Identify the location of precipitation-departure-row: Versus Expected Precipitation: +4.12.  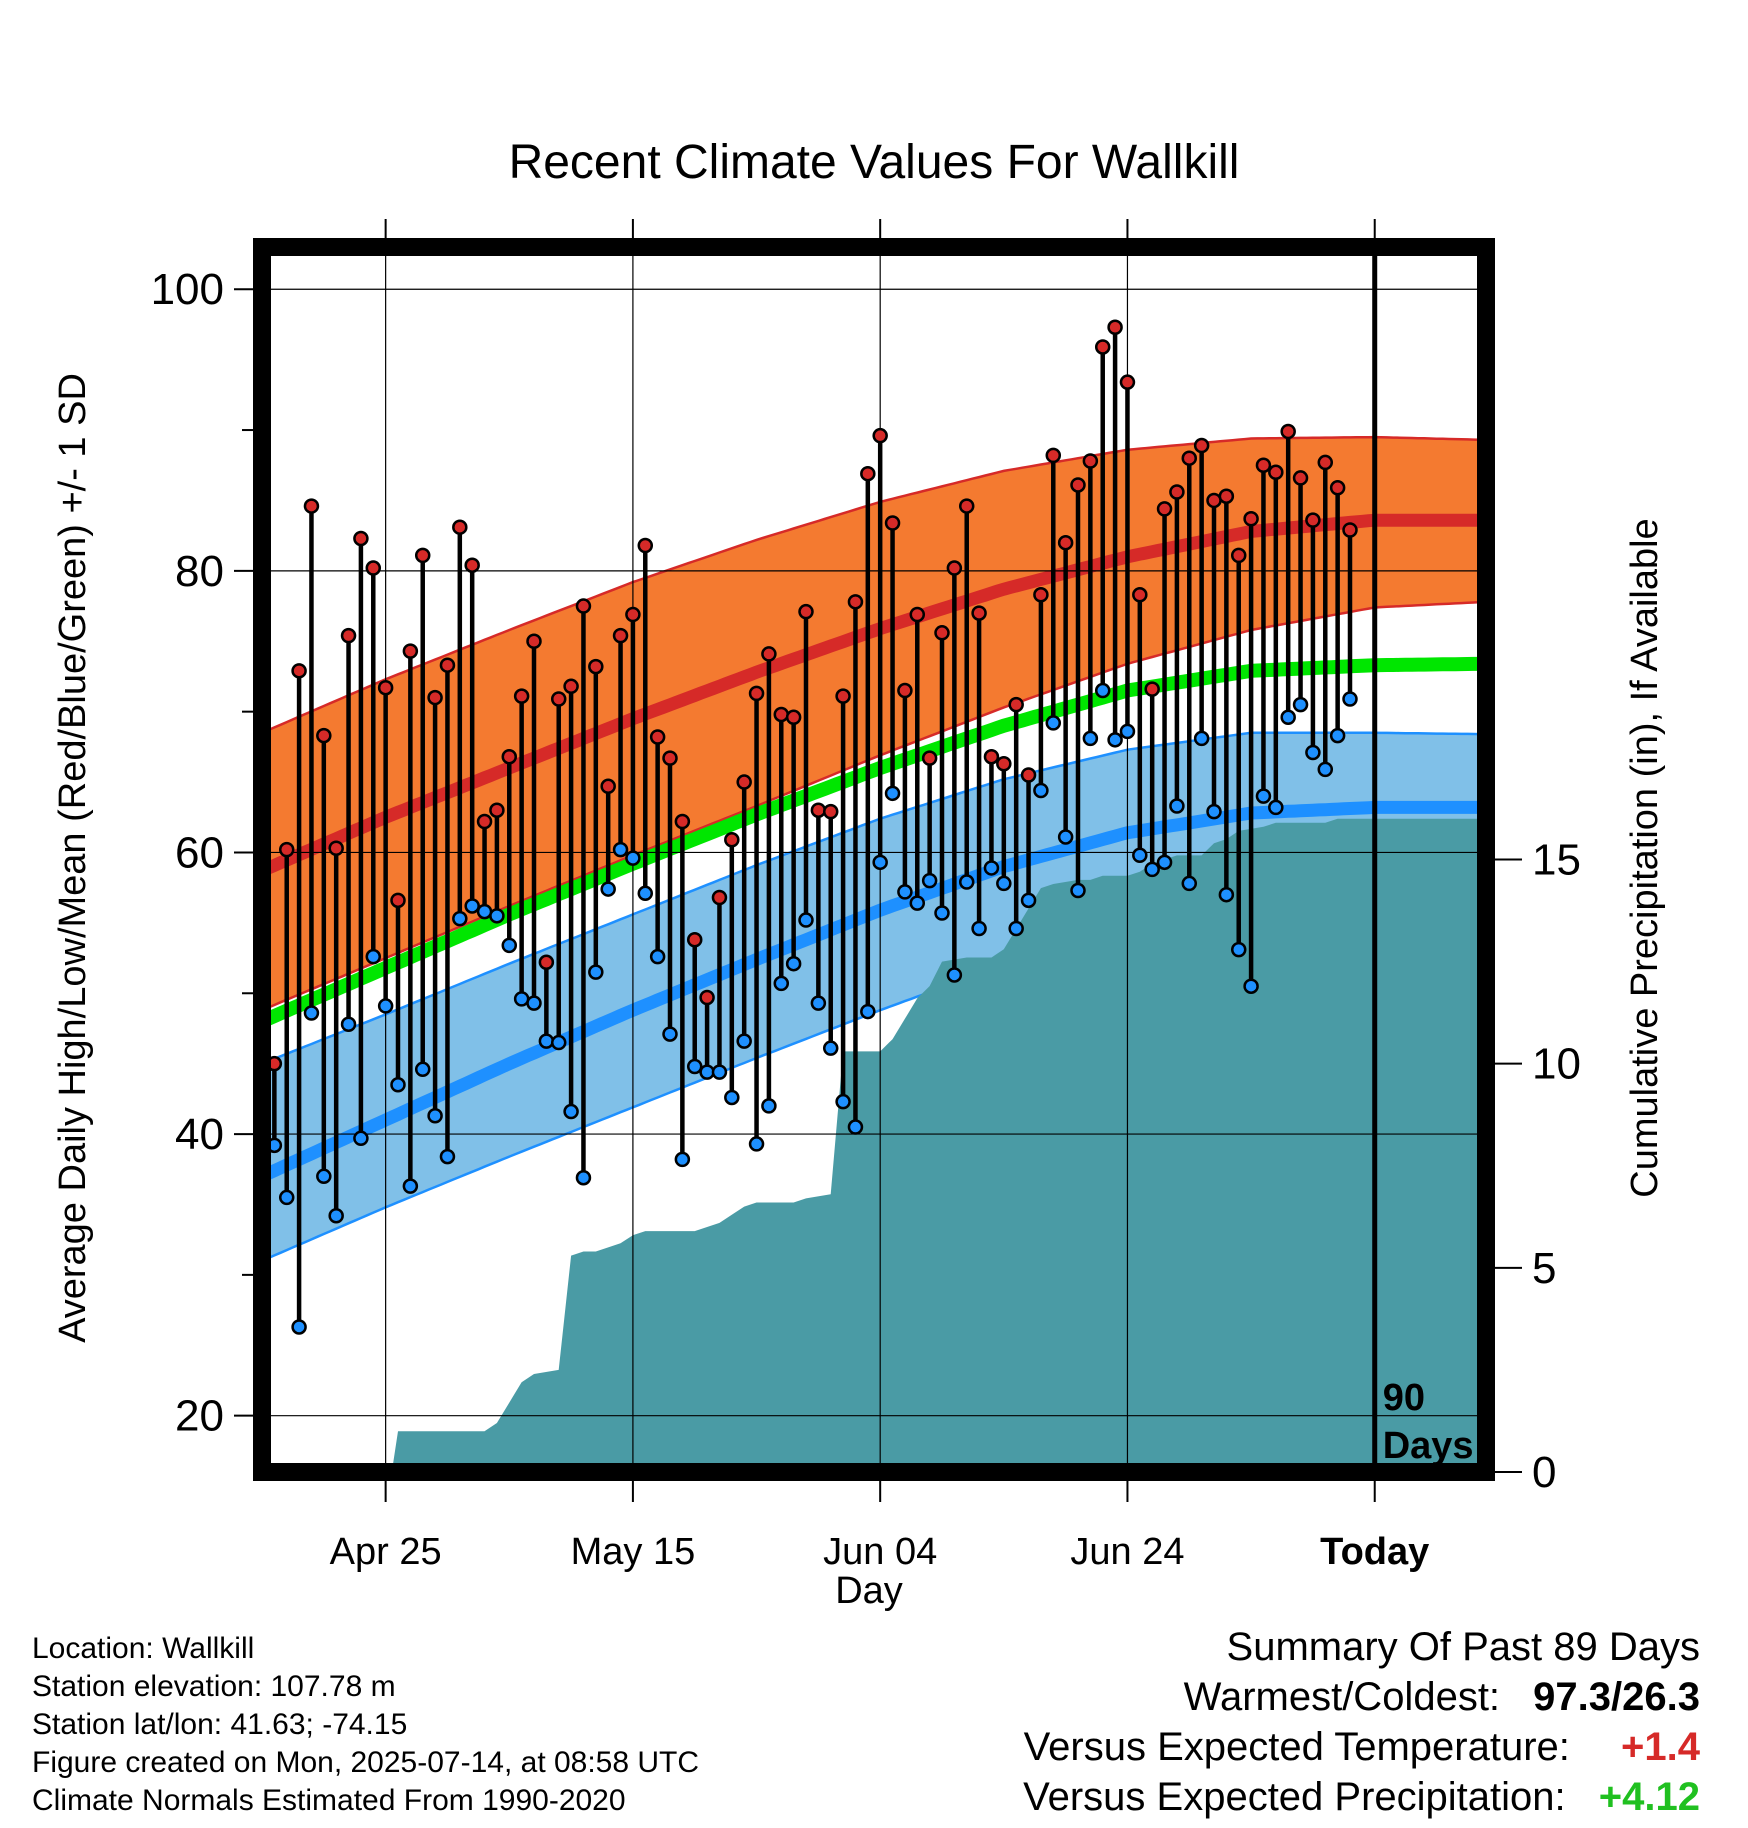
(1361, 1797).